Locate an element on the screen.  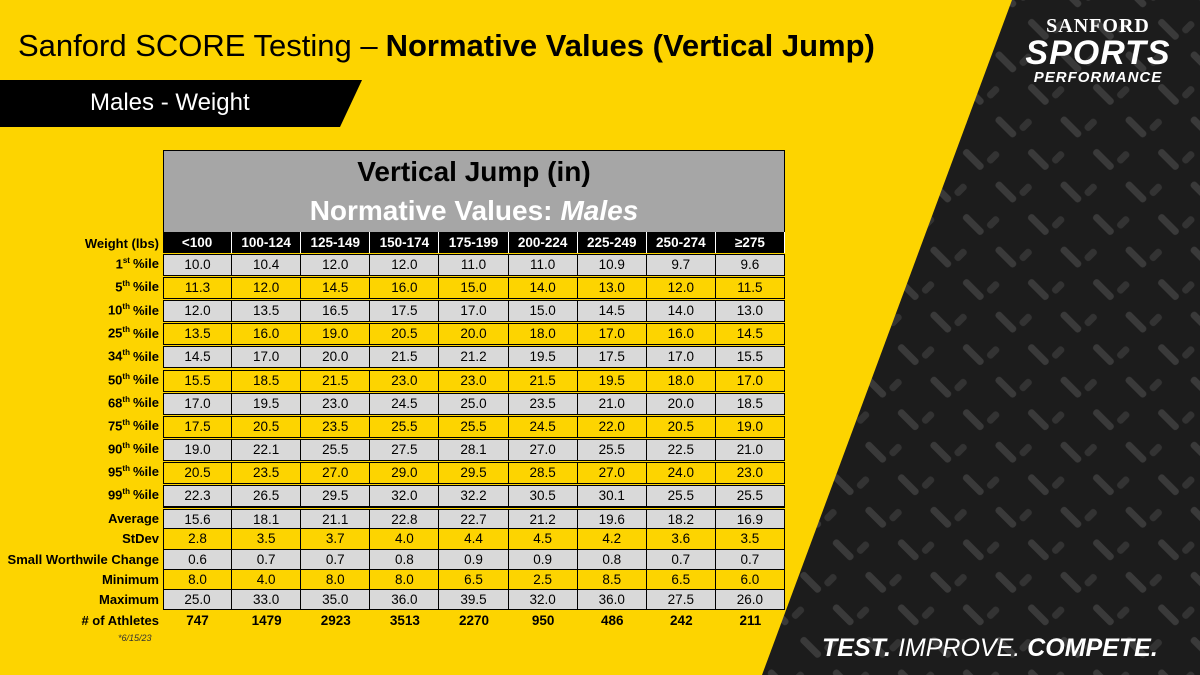
cell: 2.5 is located at coordinates (543, 580).